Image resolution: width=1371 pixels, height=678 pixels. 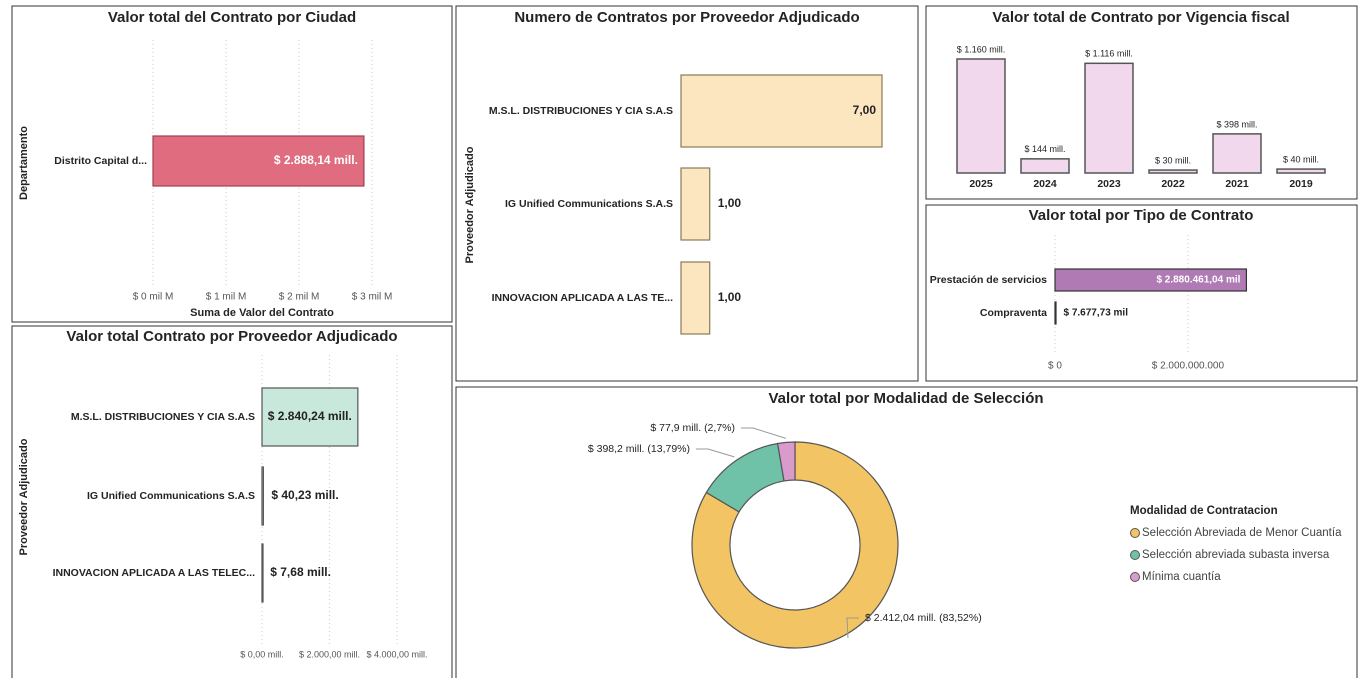 What do you see at coordinates (1096, 313) in the screenshot?
I see `data-label: $ 7.677,73 mil` at bounding box center [1096, 313].